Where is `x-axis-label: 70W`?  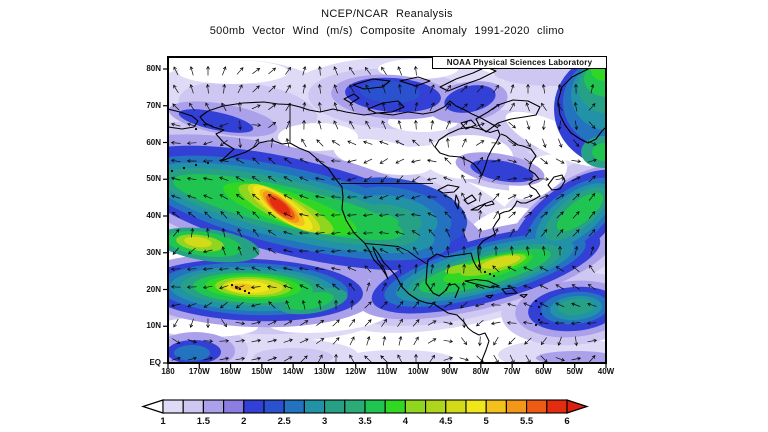
x-axis-label: 70W is located at coordinates (512, 371).